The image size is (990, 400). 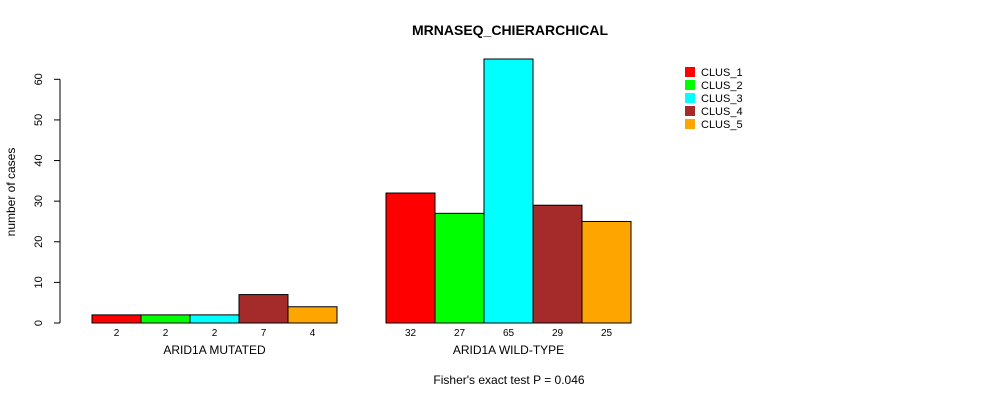 What do you see at coordinates (607, 333) in the screenshot?
I see `bar-count-label: 25` at bounding box center [607, 333].